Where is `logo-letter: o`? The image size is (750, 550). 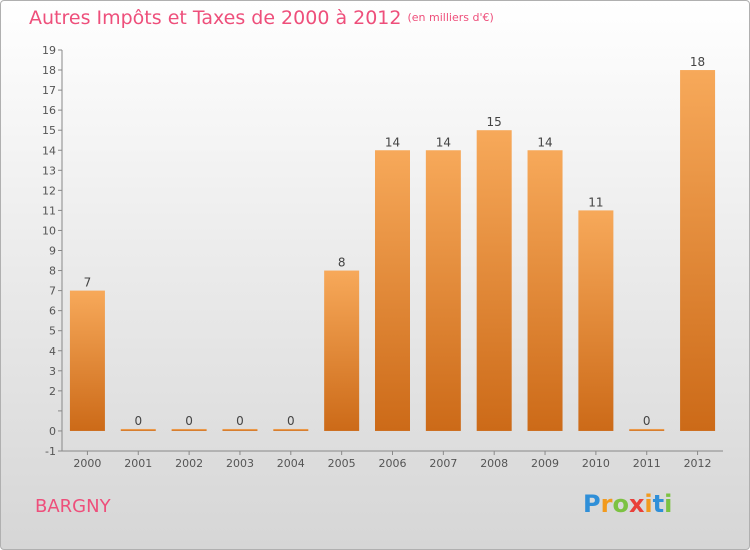
logo-letter: o is located at coordinates (620, 504).